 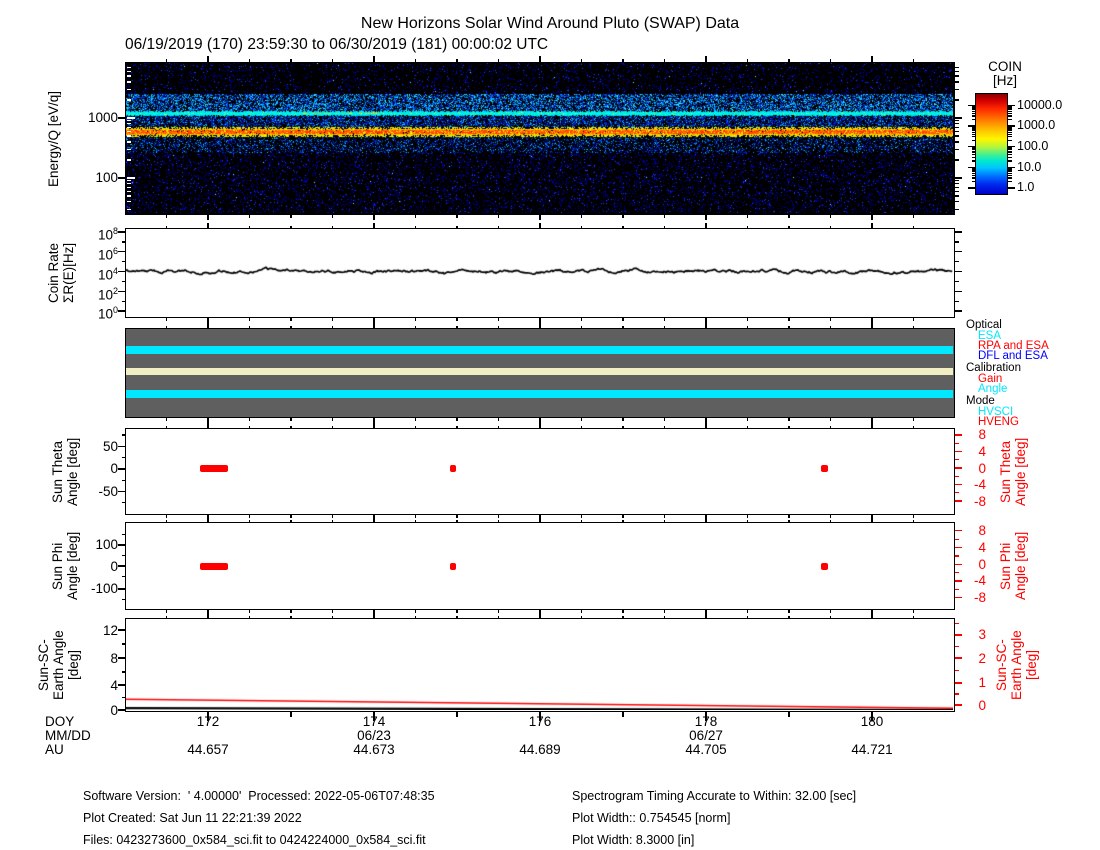 What do you see at coordinates (54, 749) in the screenshot?
I see `xaxis-row-au: AU` at bounding box center [54, 749].